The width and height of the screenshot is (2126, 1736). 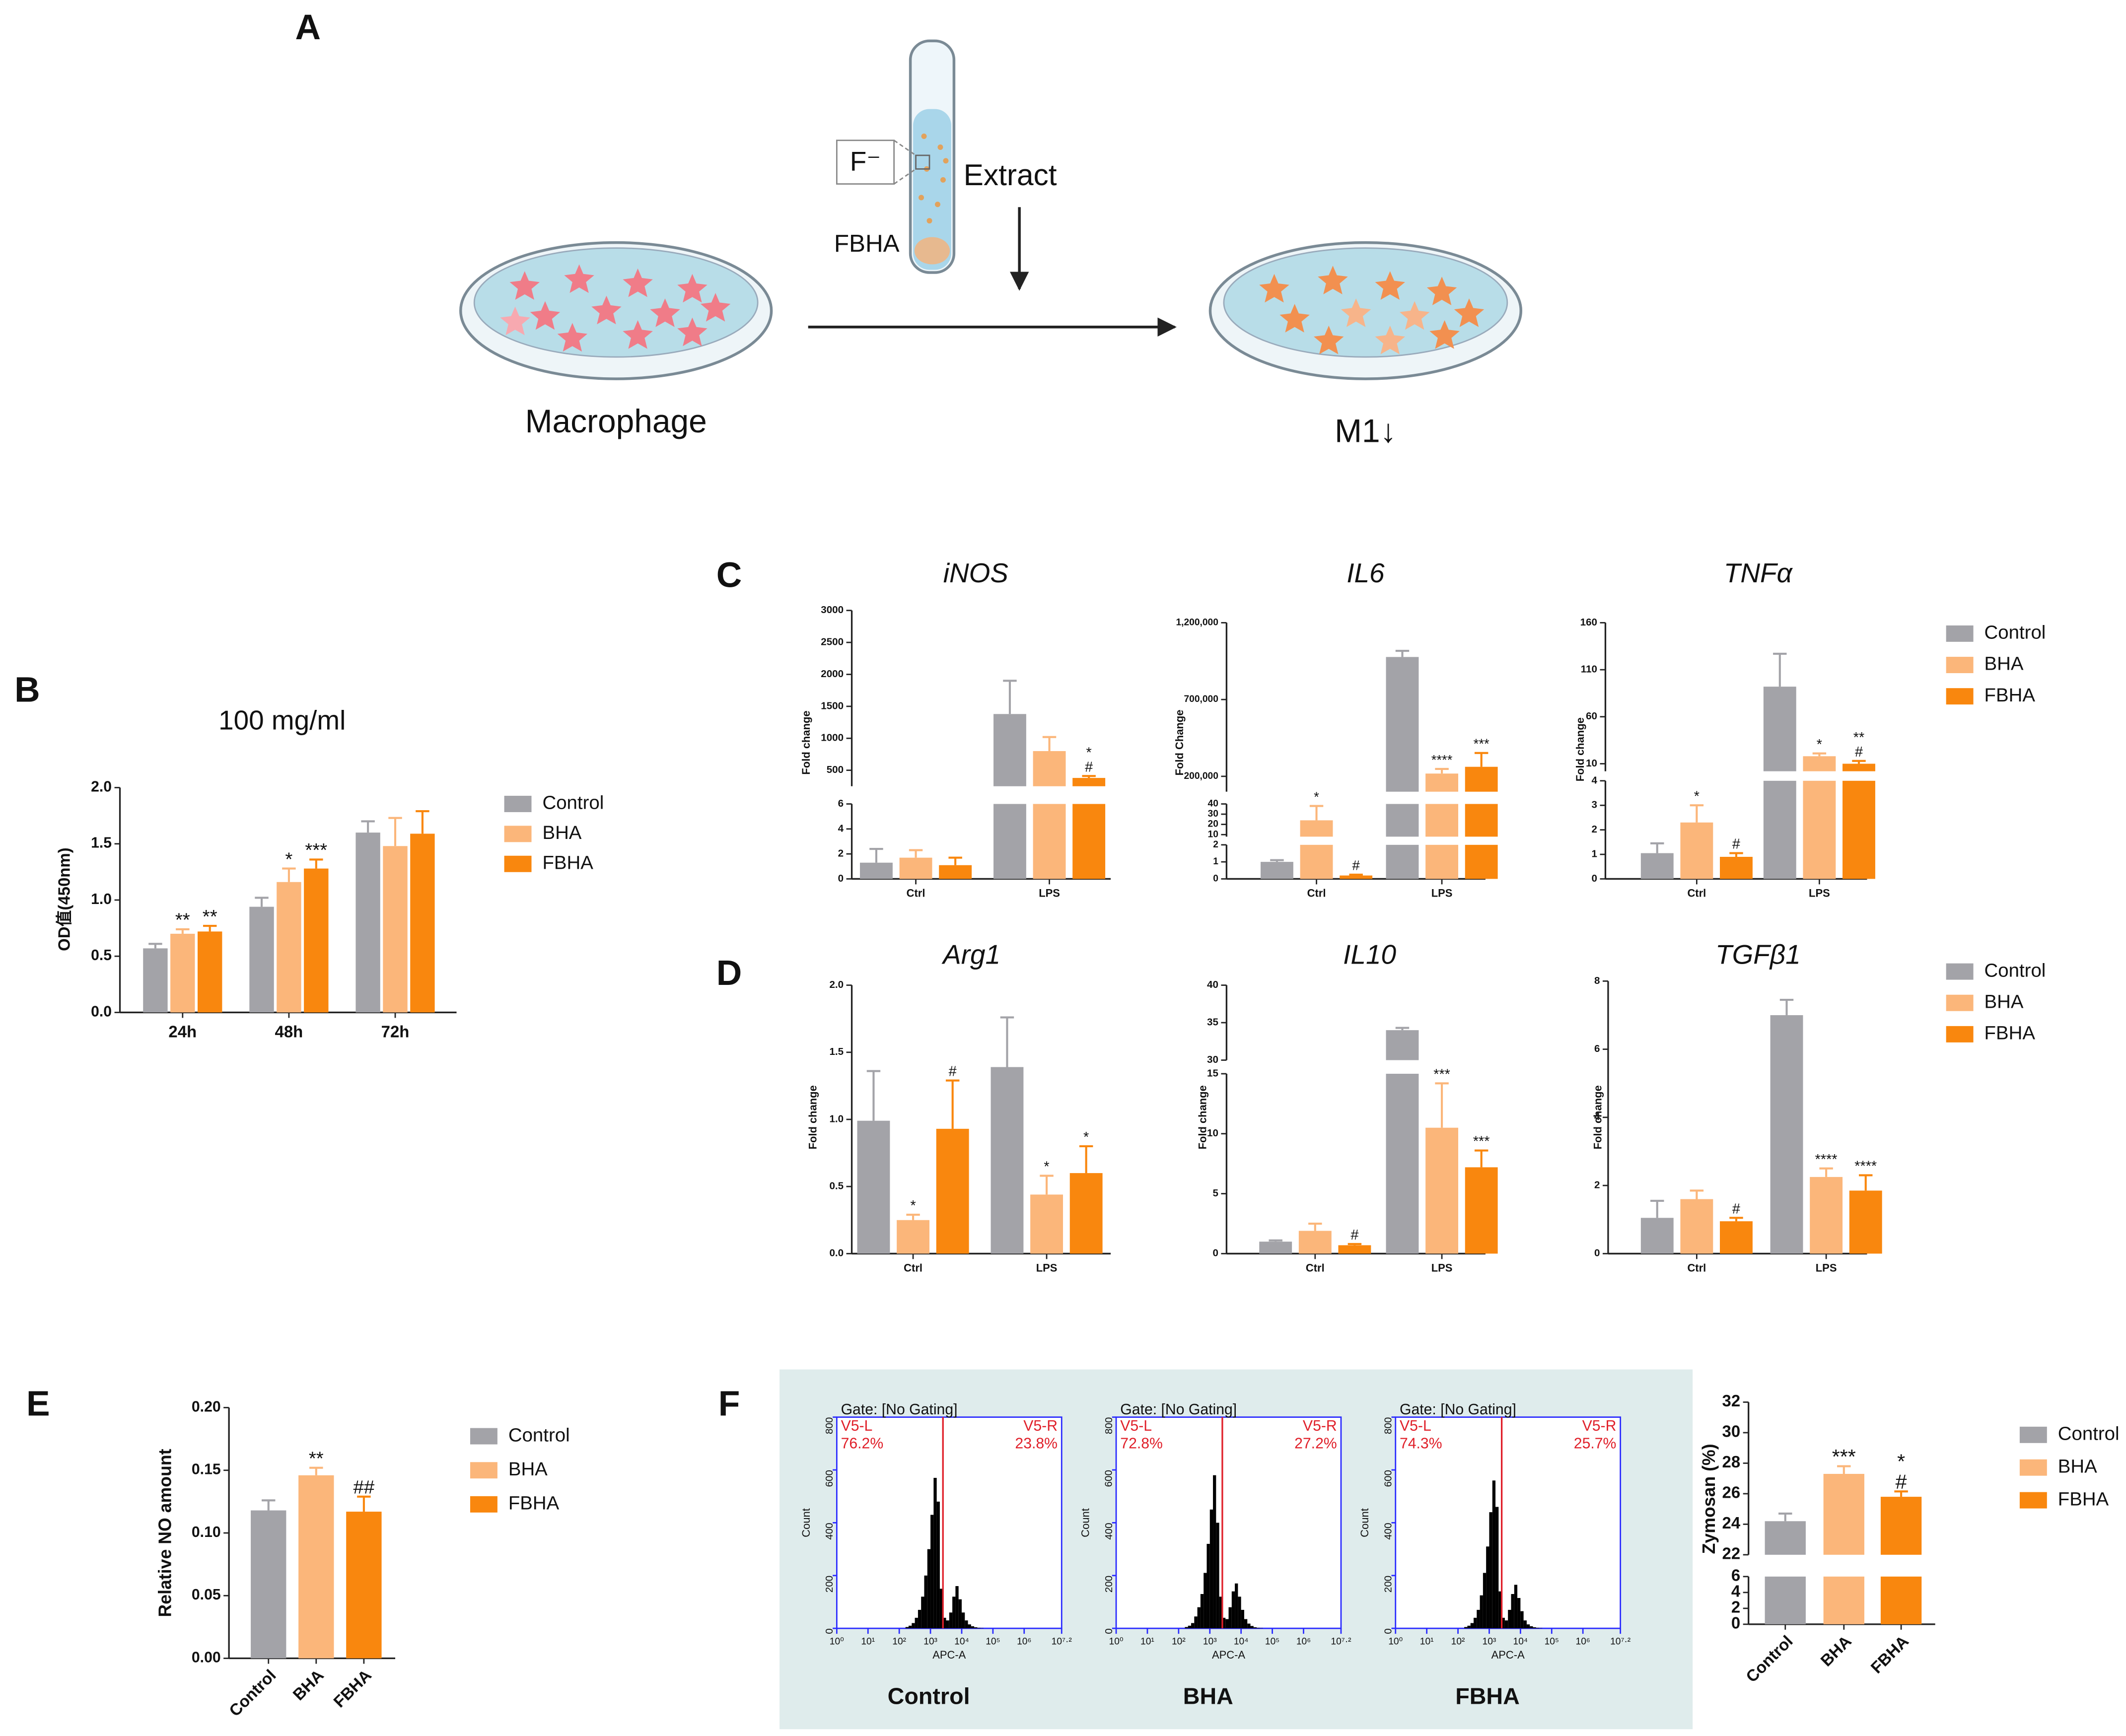 I want to click on y-tick-label: 110, so click(x=1589, y=669).